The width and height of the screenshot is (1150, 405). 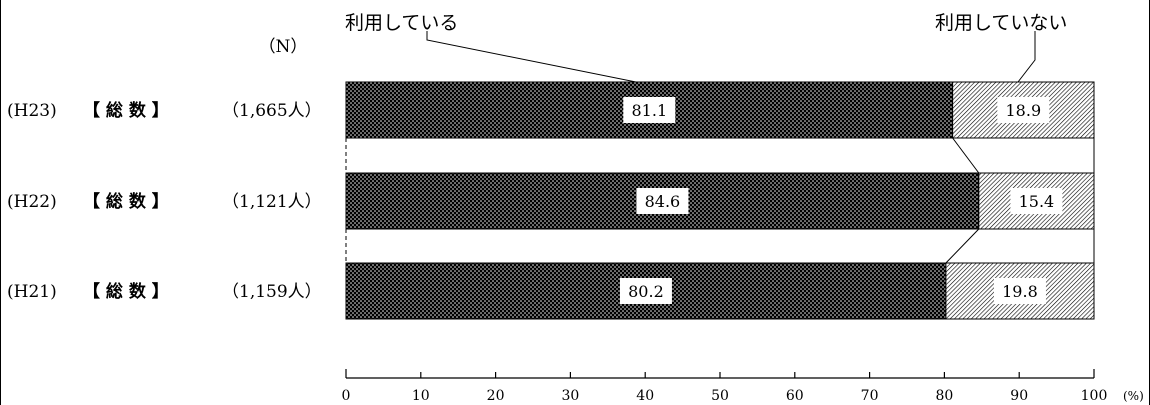 I want to click on data-label-used-2: 80.2, so click(x=646, y=291).